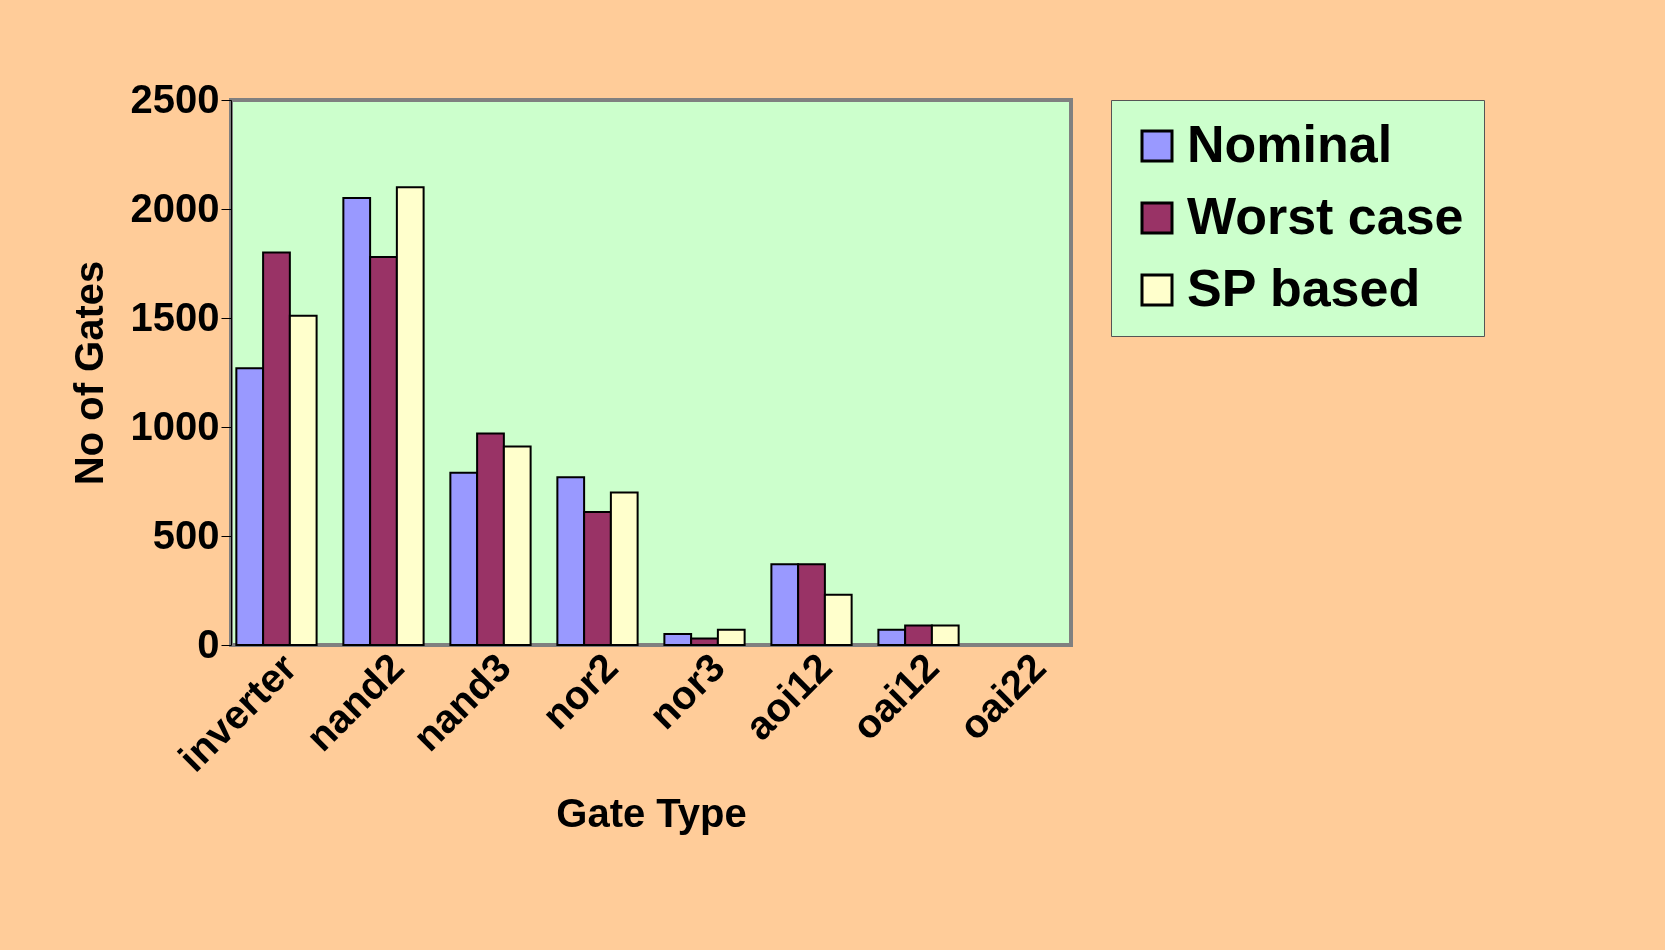 This screenshot has width=1667, height=950. What do you see at coordinates (175, 98) in the screenshot?
I see `y-tick-label: 2500` at bounding box center [175, 98].